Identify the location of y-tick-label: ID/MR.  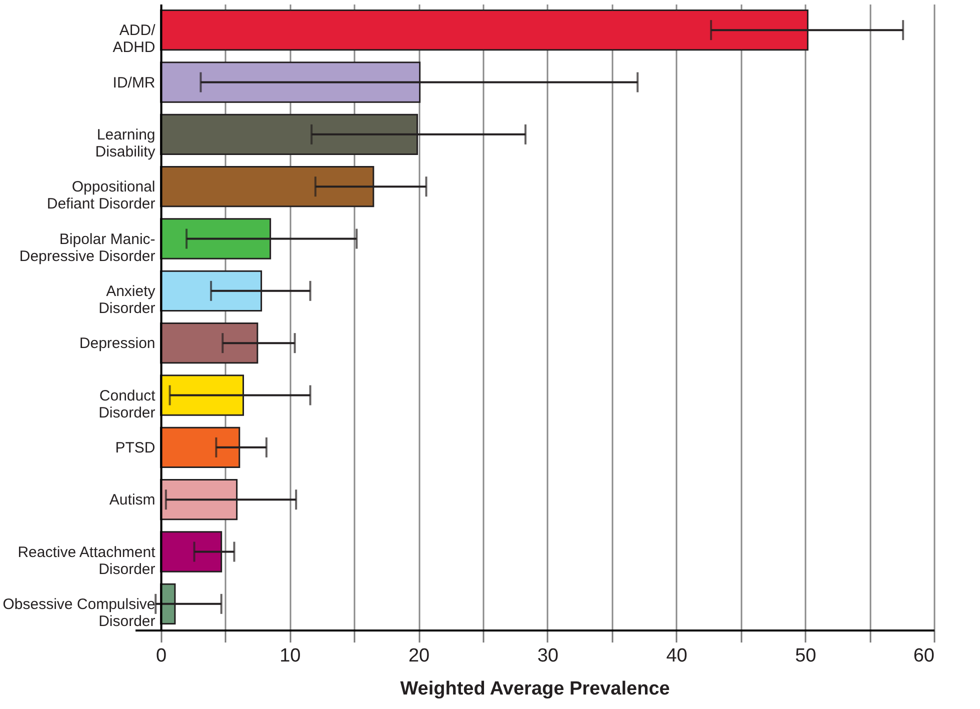
(134, 83).